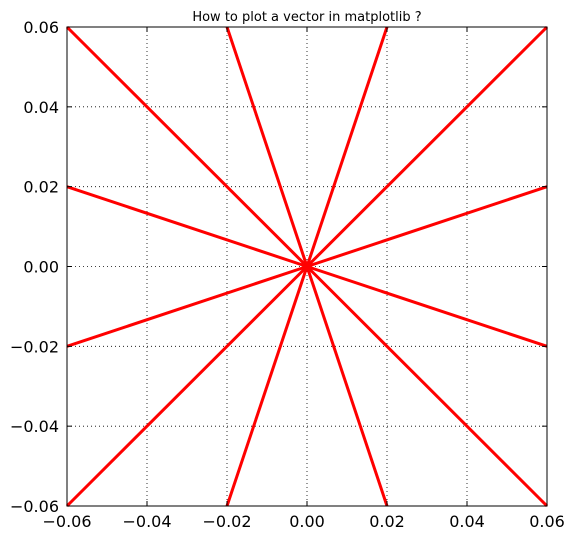 This screenshot has height=538, width=575. What do you see at coordinates (34, 426) in the screenshot?
I see `y-tick-label-1: −0.04` at bounding box center [34, 426].